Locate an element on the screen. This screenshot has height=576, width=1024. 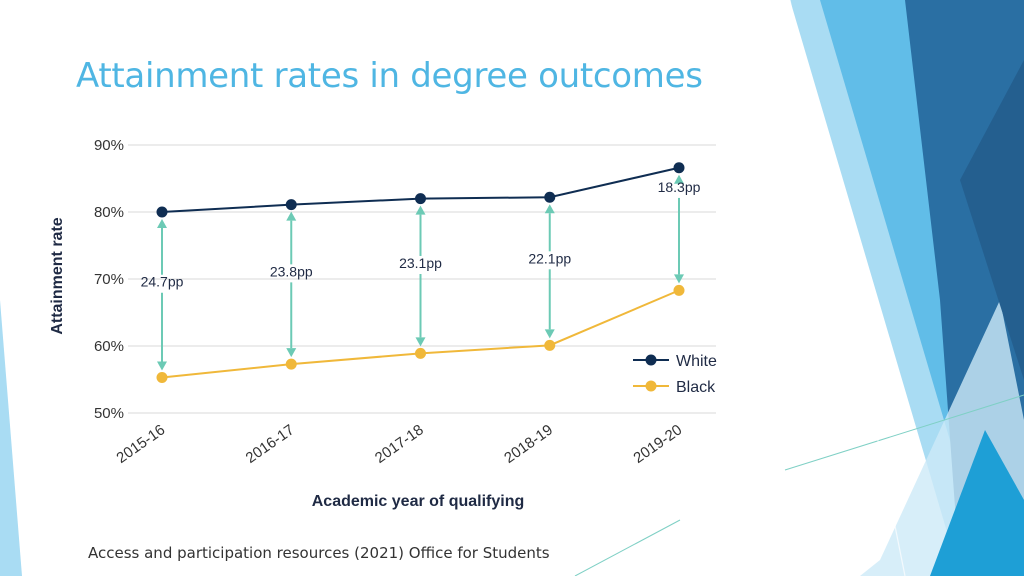
x-tick-label: 2017-18 is located at coordinates (399, 444).